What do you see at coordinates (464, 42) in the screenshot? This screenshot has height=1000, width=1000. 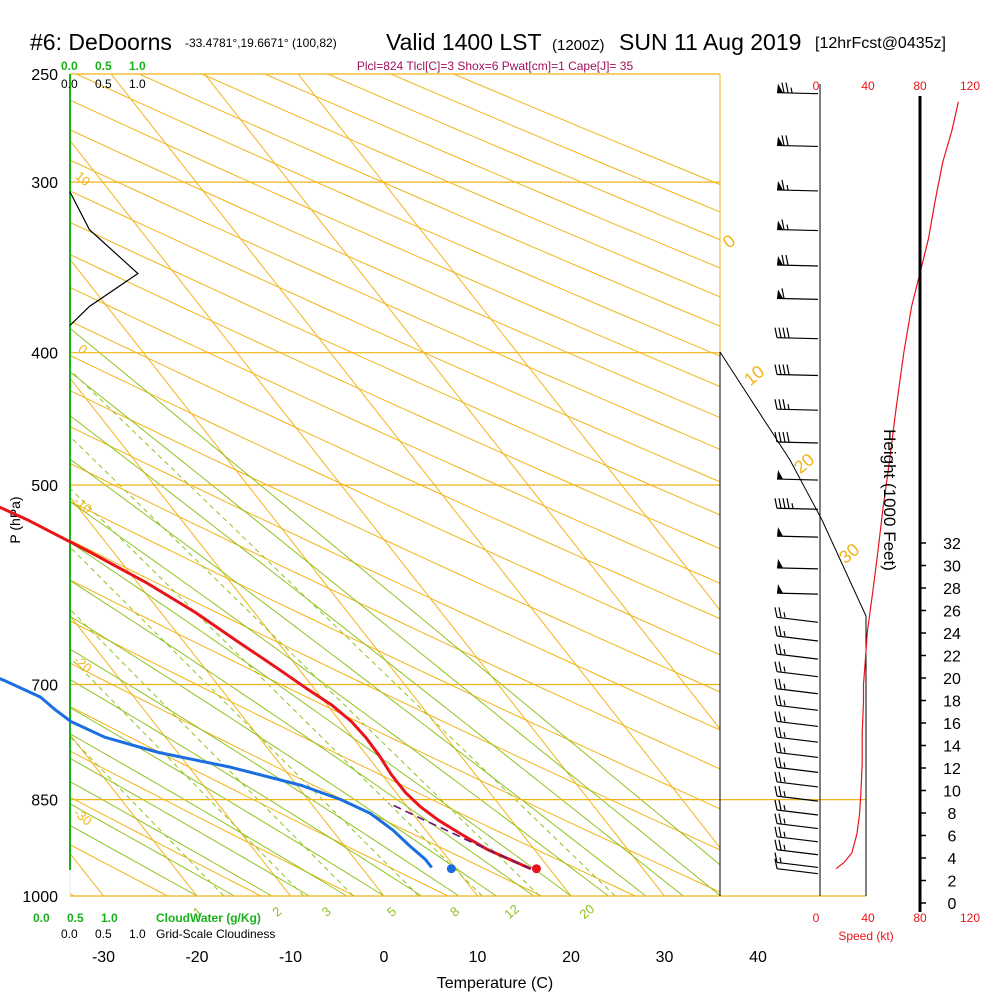 I see `valid-time: Valid 1400 LST` at bounding box center [464, 42].